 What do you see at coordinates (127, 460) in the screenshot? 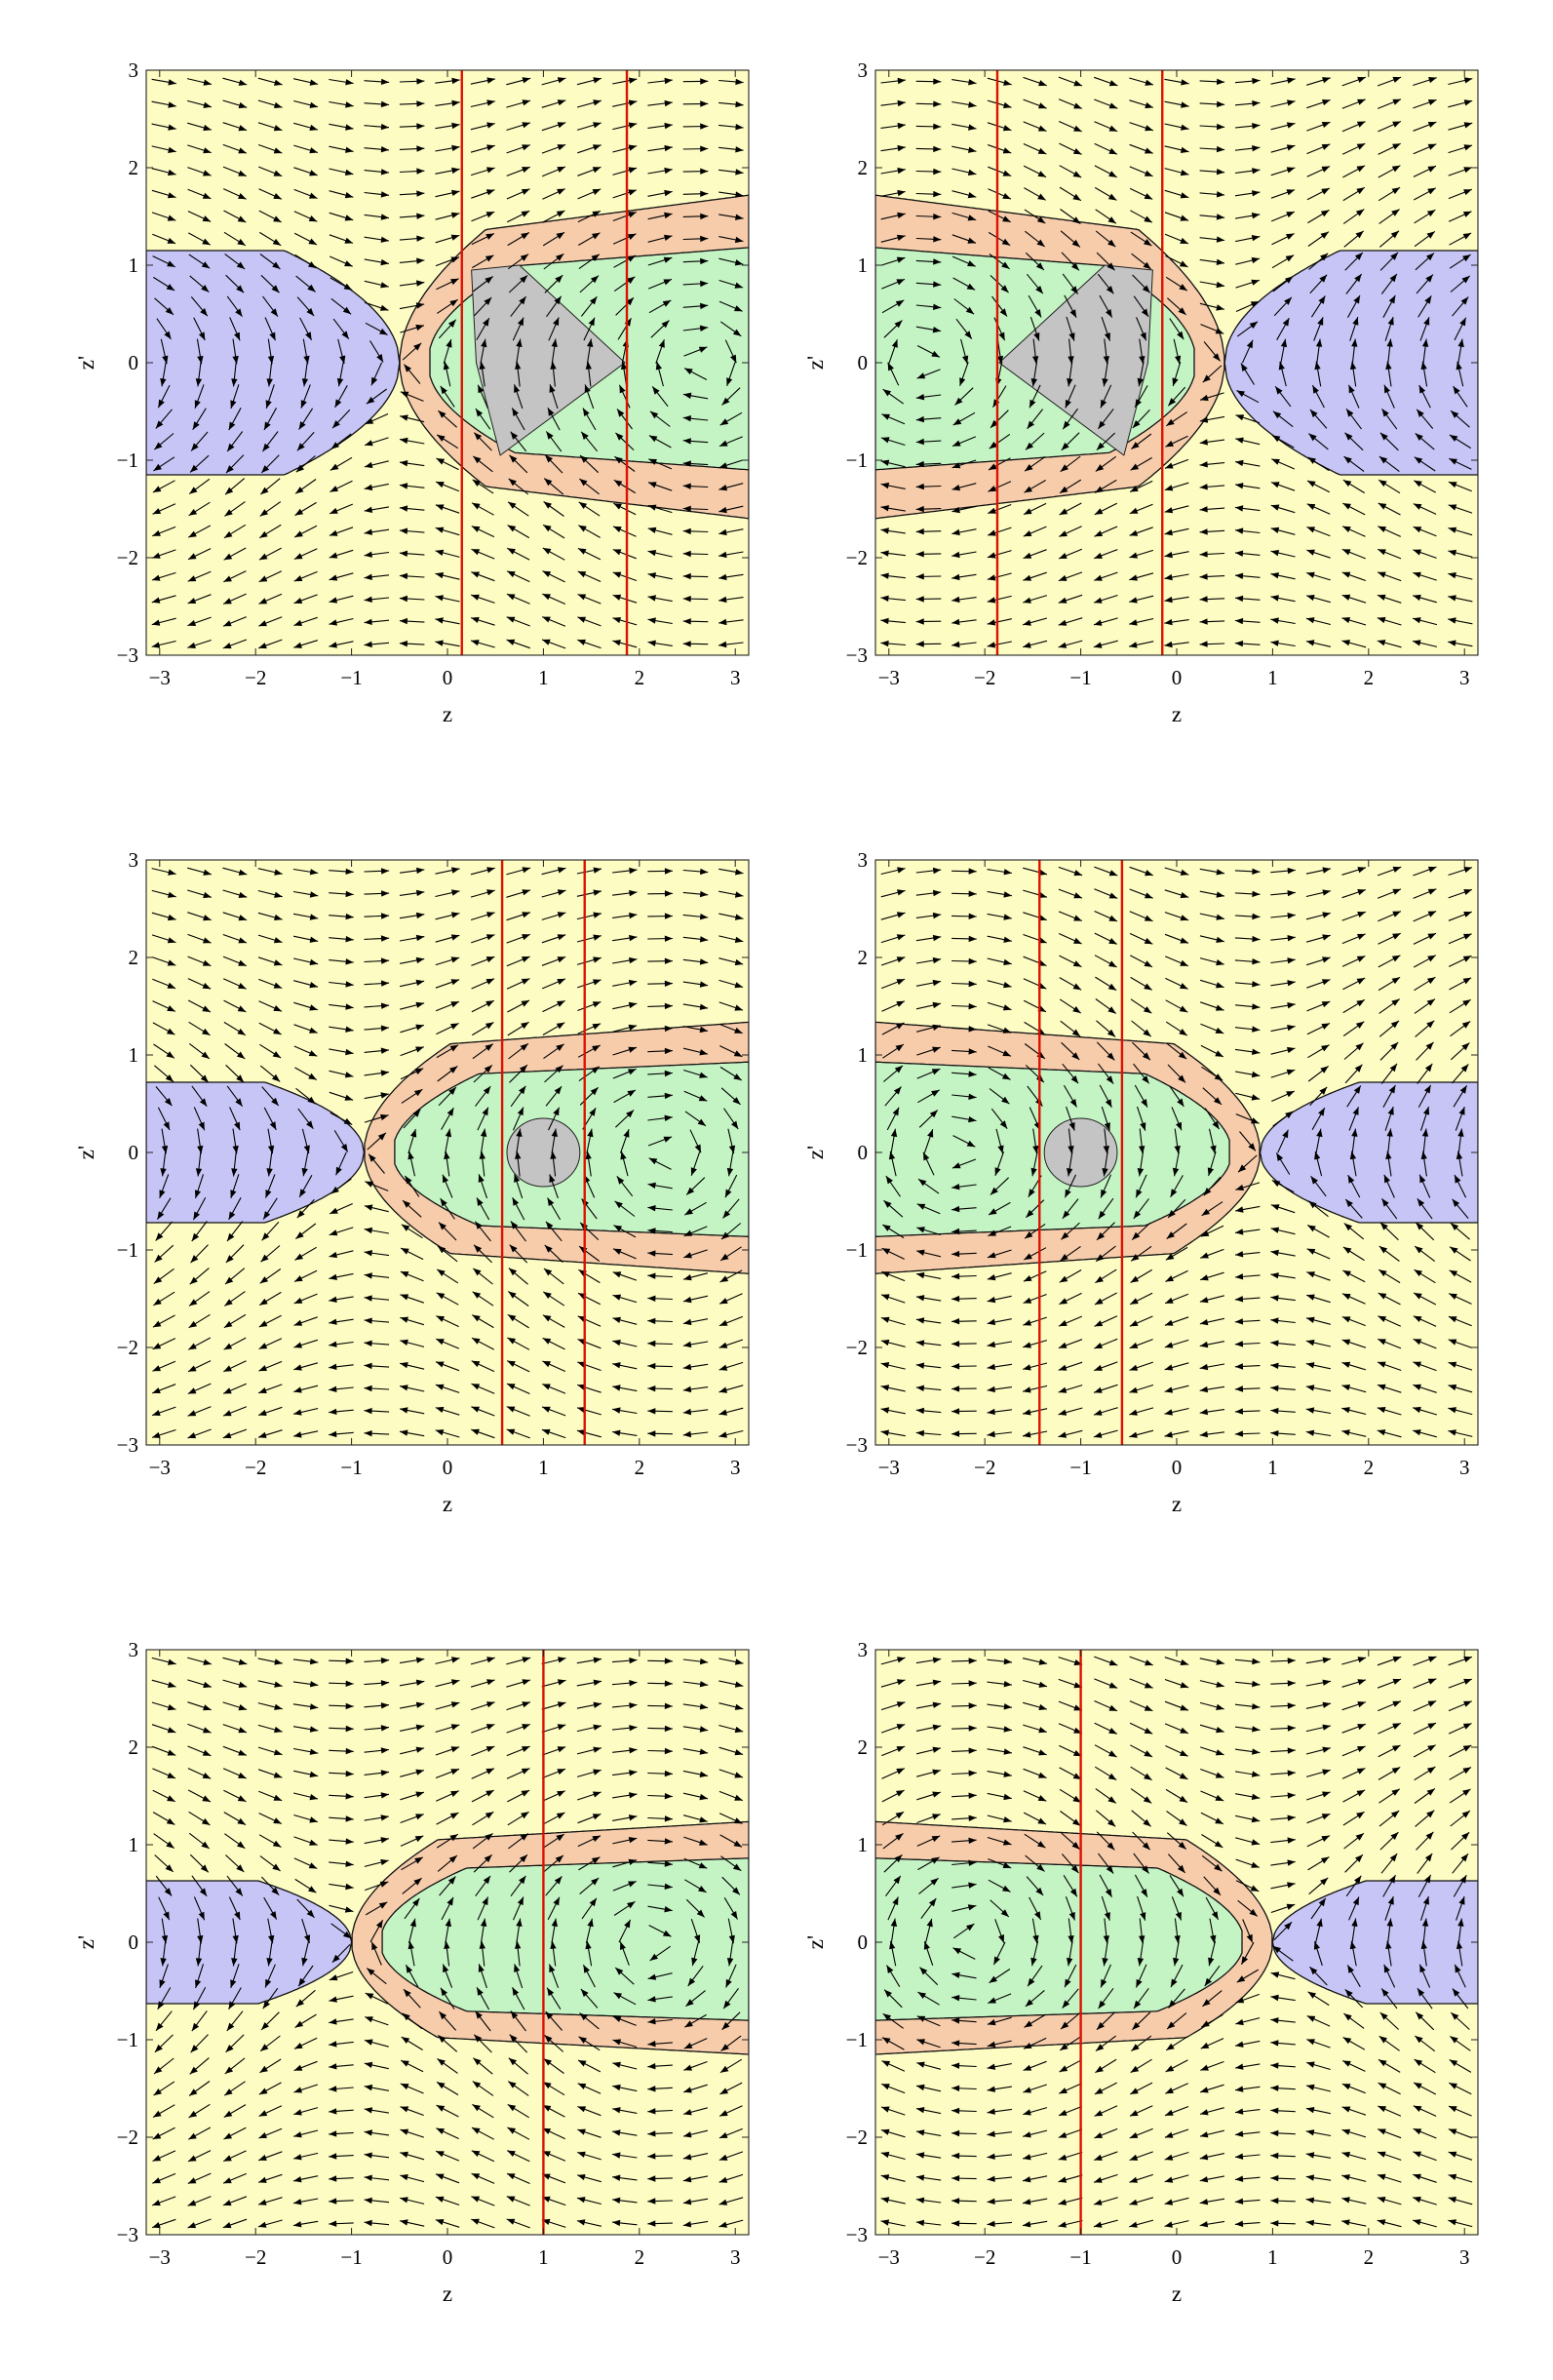
I see `y-tick-label: −1` at bounding box center [127, 460].